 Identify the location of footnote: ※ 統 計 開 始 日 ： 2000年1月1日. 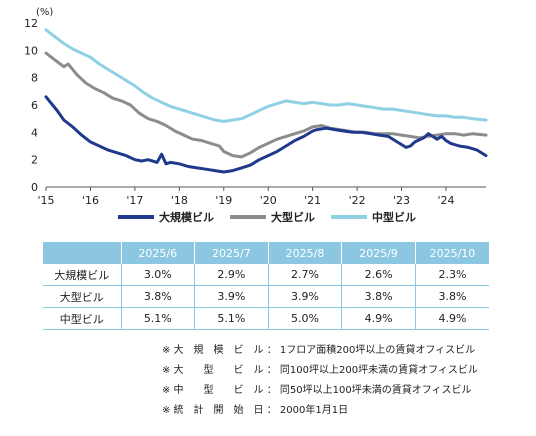
(255, 410).